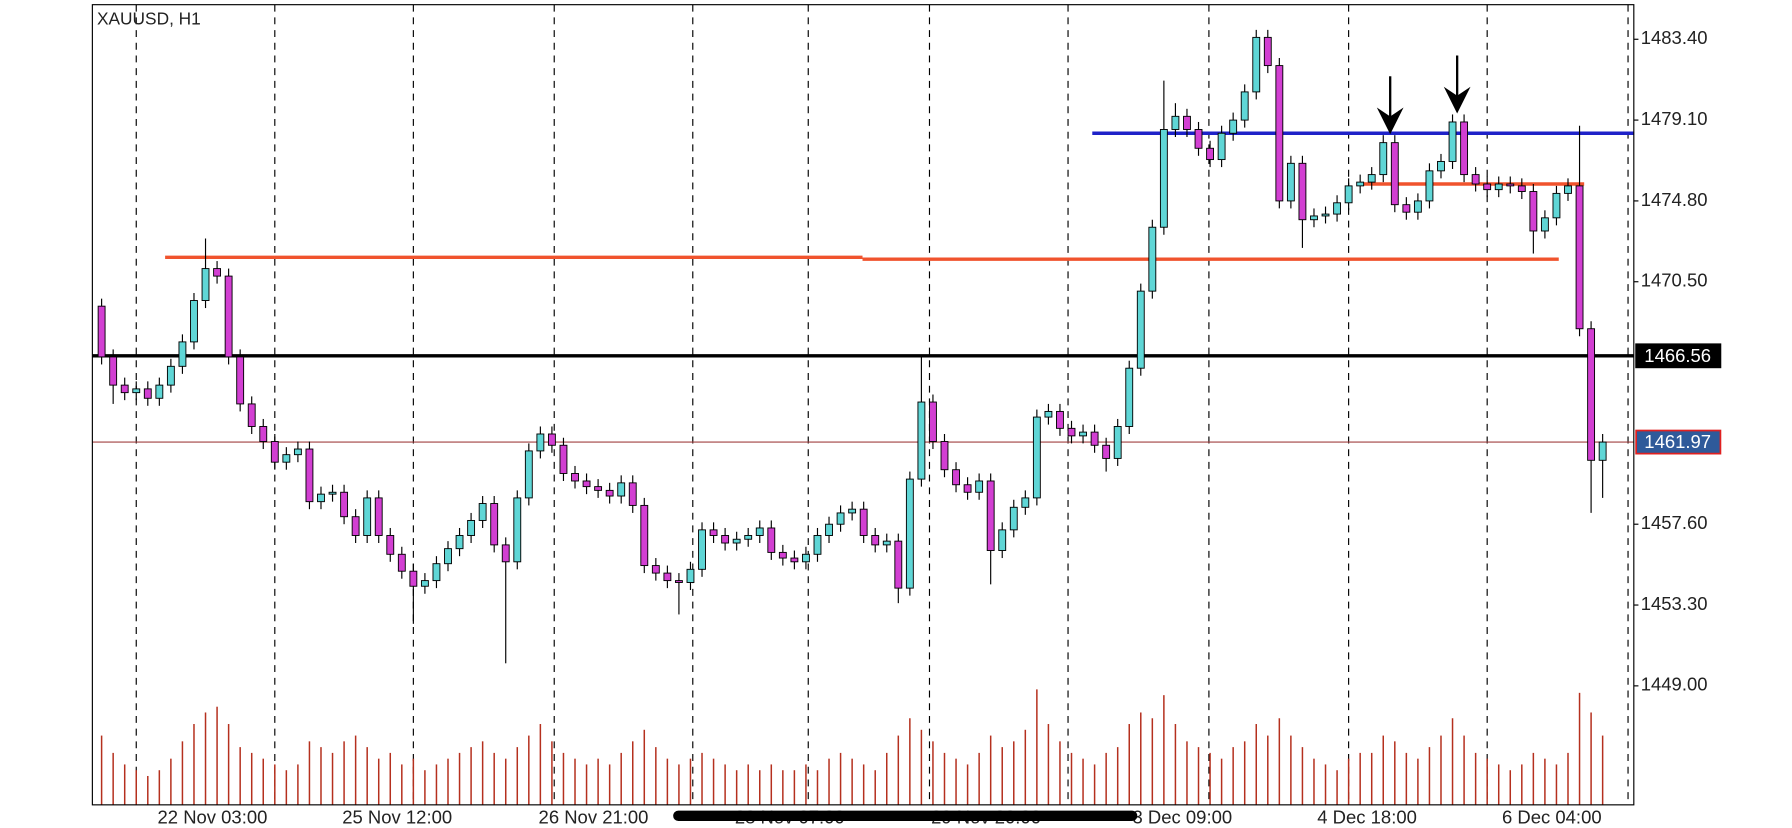 The image size is (1792, 828). What do you see at coordinates (213, 817) in the screenshot?
I see `x-tick-label: 22 Nov 03:00` at bounding box center [213, 817].